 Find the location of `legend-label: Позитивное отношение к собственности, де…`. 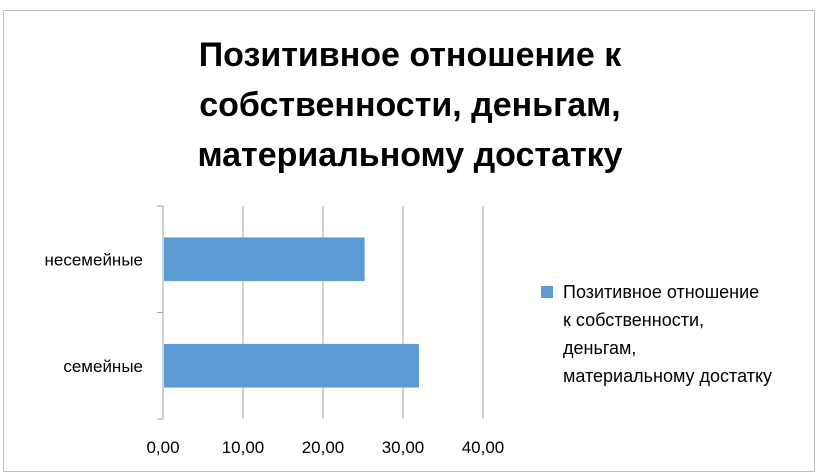

legend-label: Позитивное отношение к собственности, де… is located at coordinates (687, 334).